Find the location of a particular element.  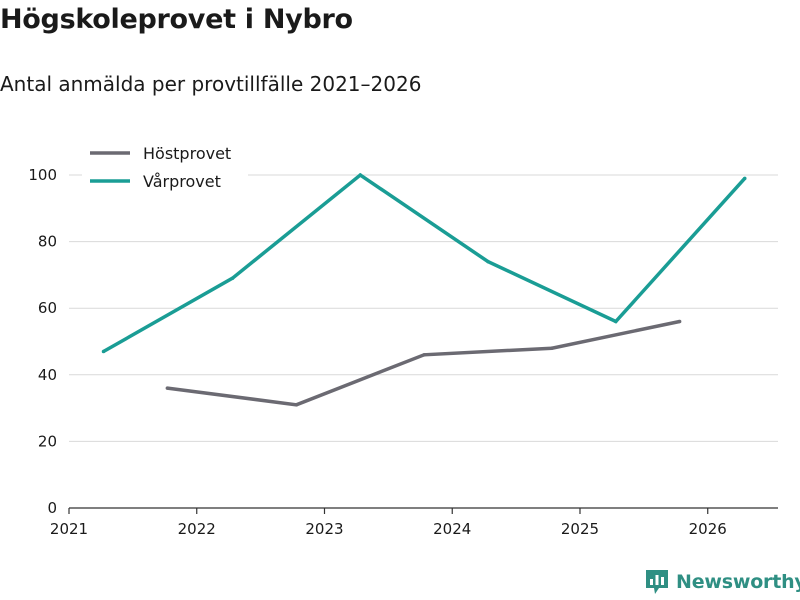

brand-logo: Newsworthy is located at coordinates (722, 582).